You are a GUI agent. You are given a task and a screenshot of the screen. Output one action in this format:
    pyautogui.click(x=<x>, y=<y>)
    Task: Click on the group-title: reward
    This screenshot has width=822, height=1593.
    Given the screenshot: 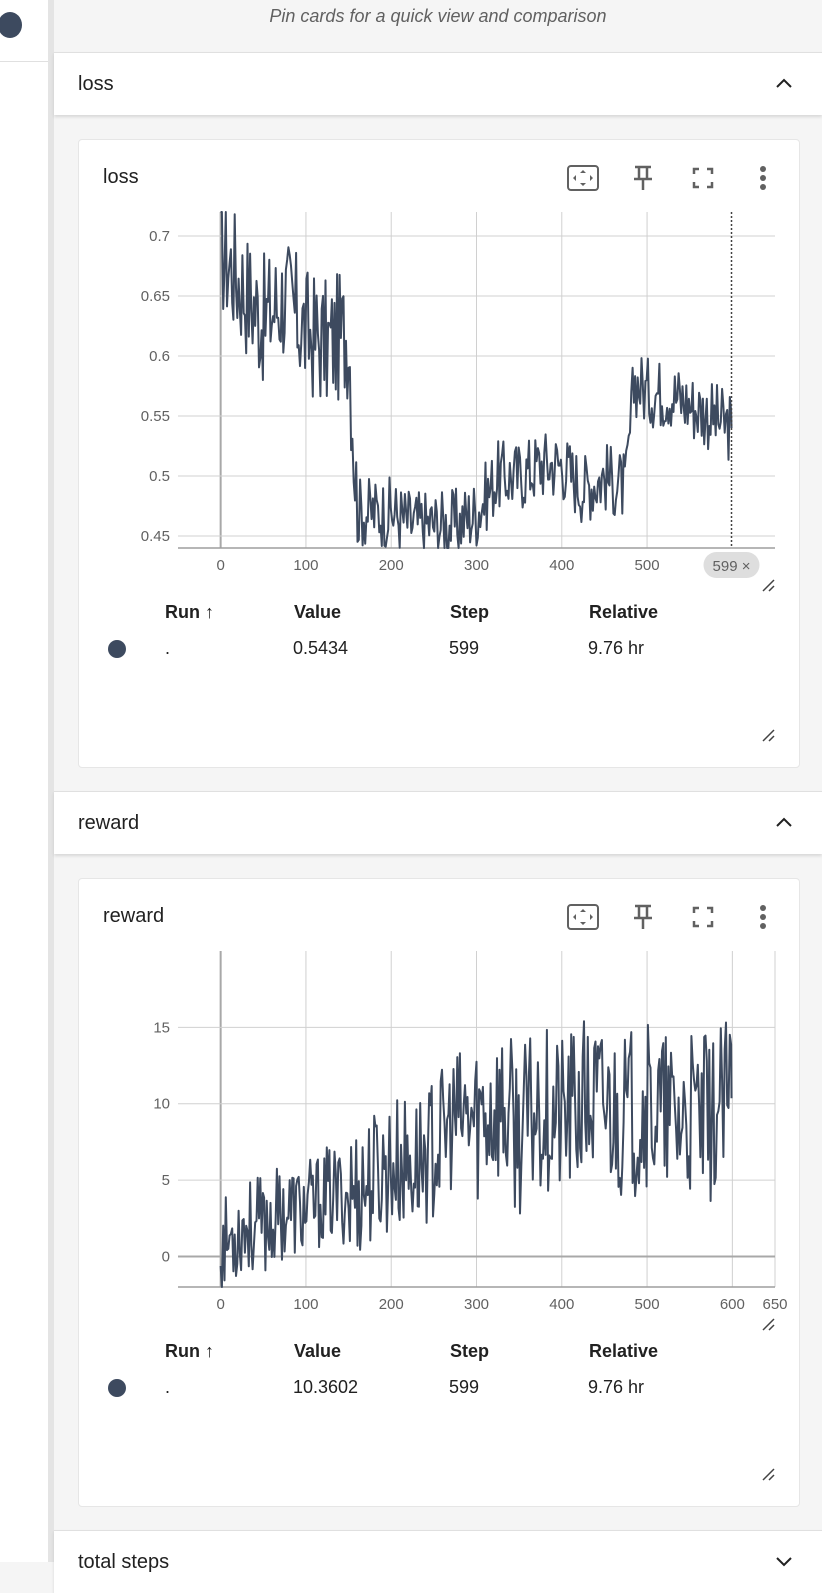 What is the action you would take?
    pyautogui.click(x=109, y=823)
    